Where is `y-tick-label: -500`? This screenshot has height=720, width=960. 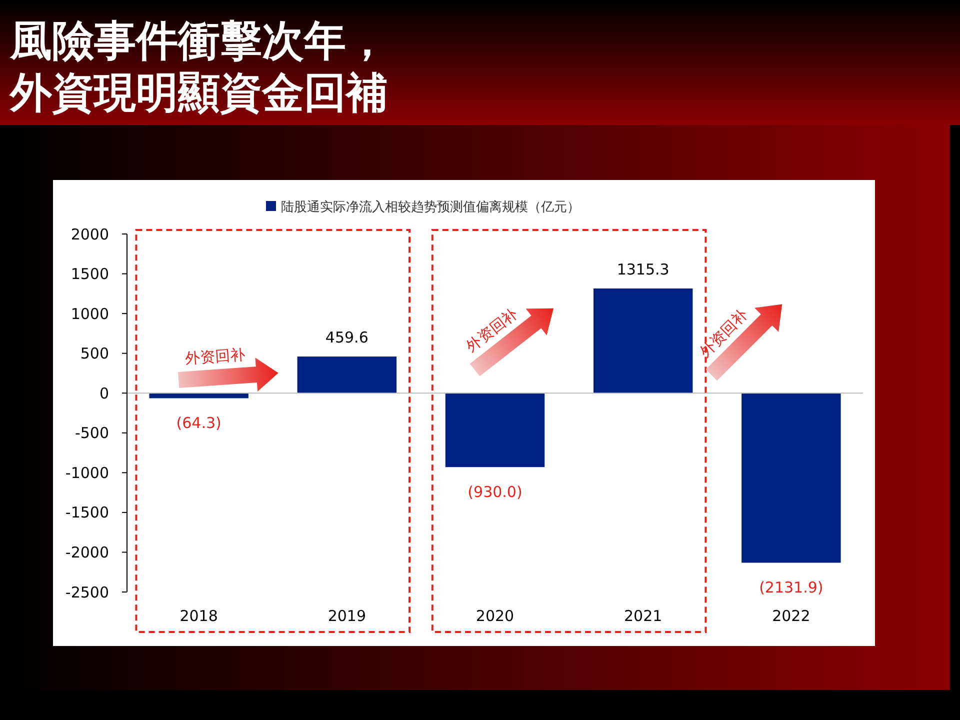
y-tick-label: -500 is located at coordinates (91, 433).